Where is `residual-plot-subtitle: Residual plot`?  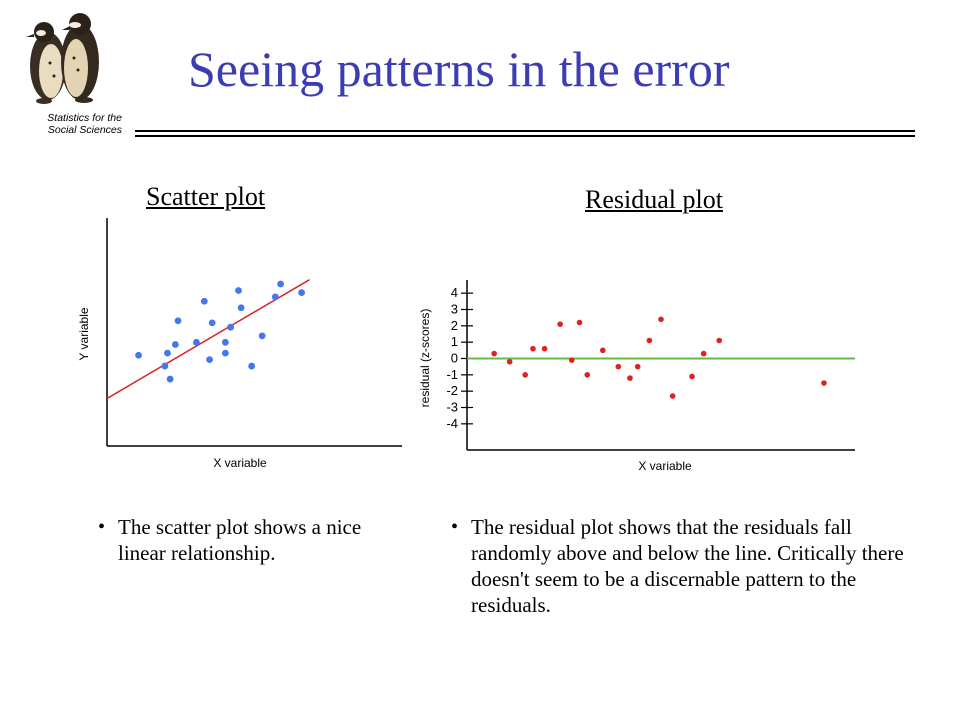
residual-plot-subtitle: Residual plot is located at coordinates (654, 199).